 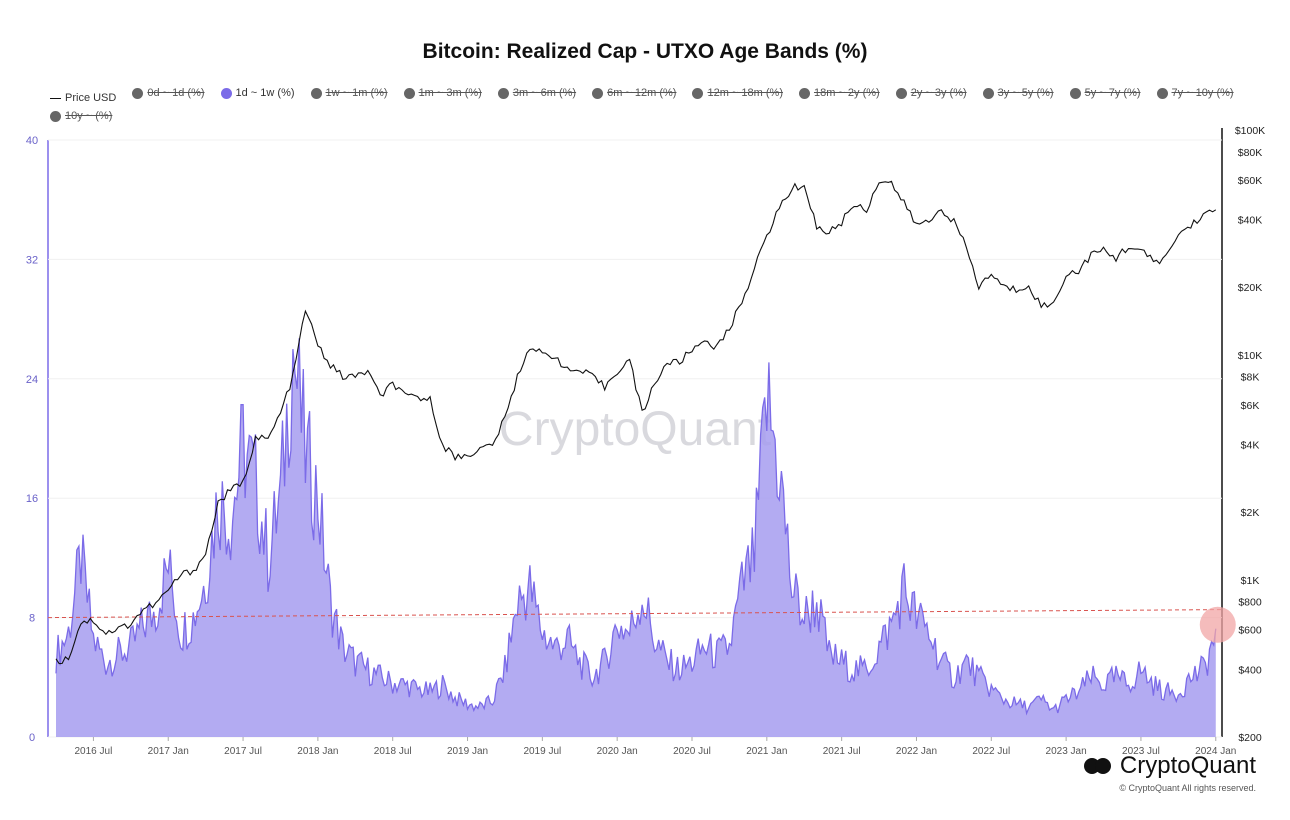 I want to click on legend-item: 2y ~ 3y (%), so click(x=931, y=93).